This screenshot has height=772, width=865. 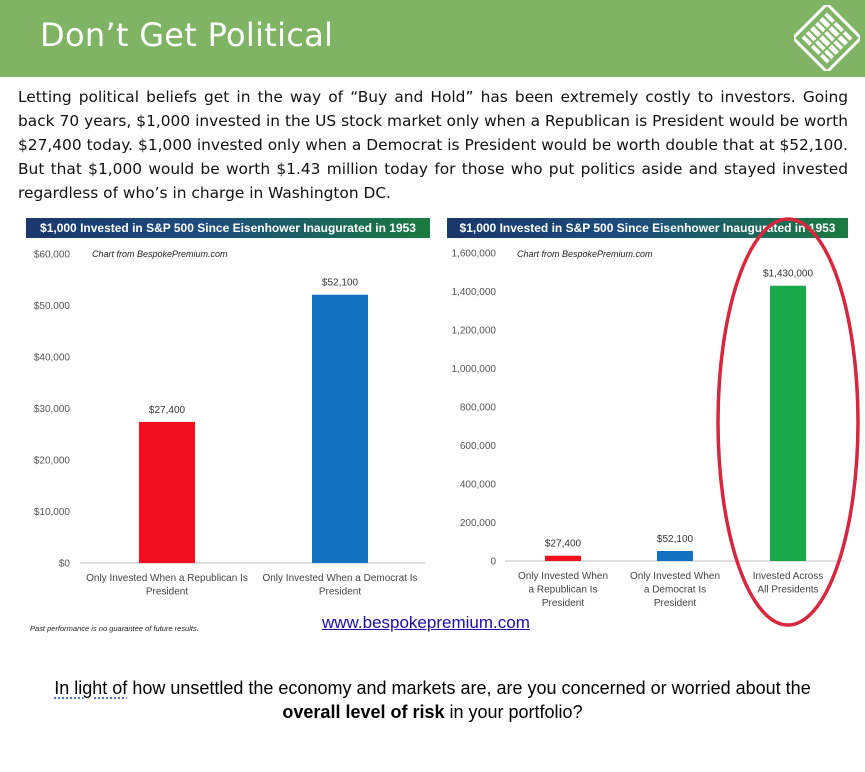 What do you see at coordinates (675, 590) in the screenshot?
I see `right-category-label: a Democrat Is` at bounding box center [675, 590].